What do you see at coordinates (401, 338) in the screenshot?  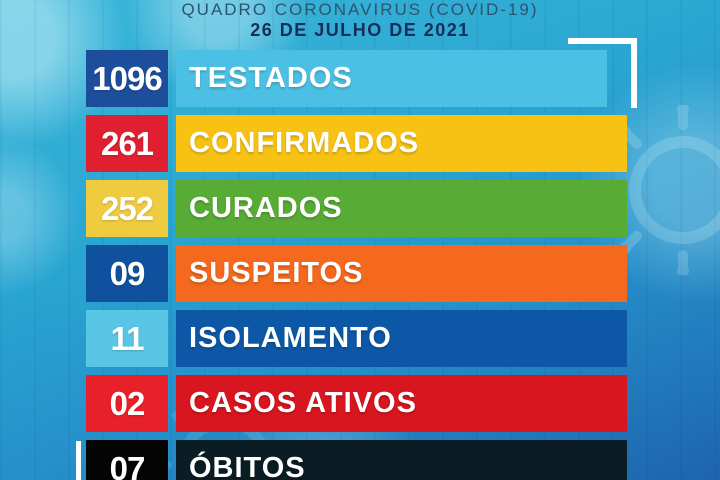 I see `stat-bar: ISOLAMENTO` at bounding box center [401, 338].